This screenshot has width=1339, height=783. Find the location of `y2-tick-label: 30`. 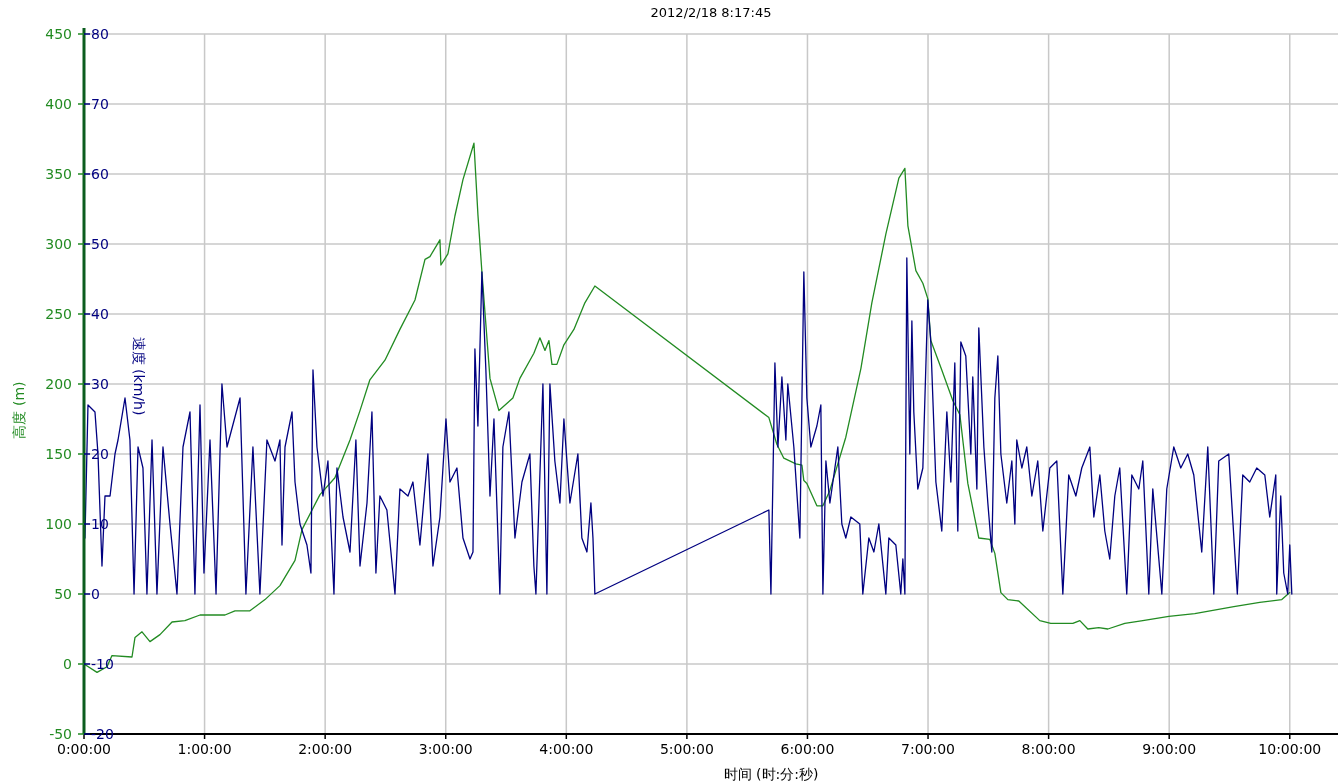

y2-tick-label: 30 is located at coordinates (100, 384).